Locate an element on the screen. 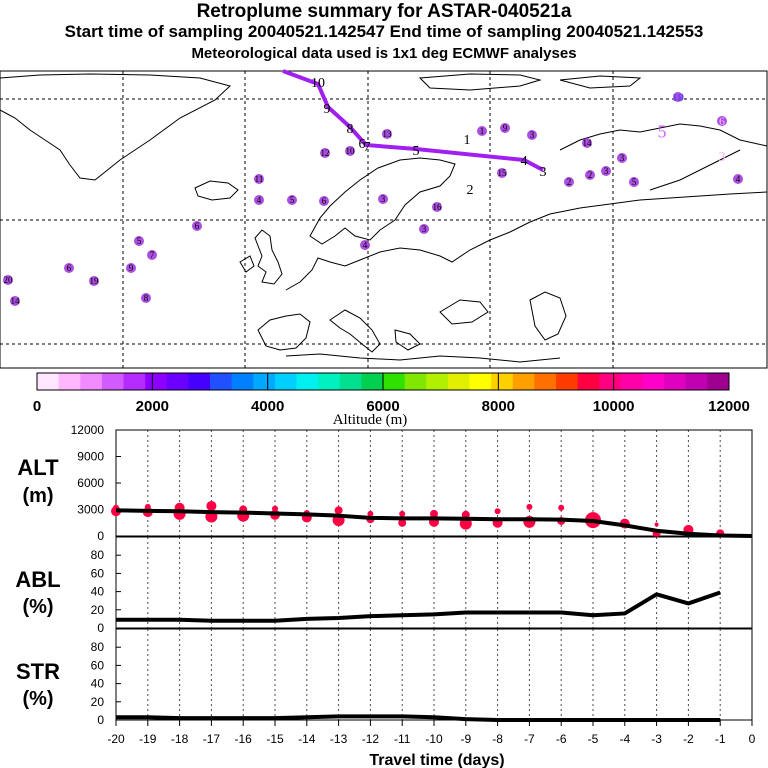  cluster-label-29: 14 is located at coordinates (16, 301).